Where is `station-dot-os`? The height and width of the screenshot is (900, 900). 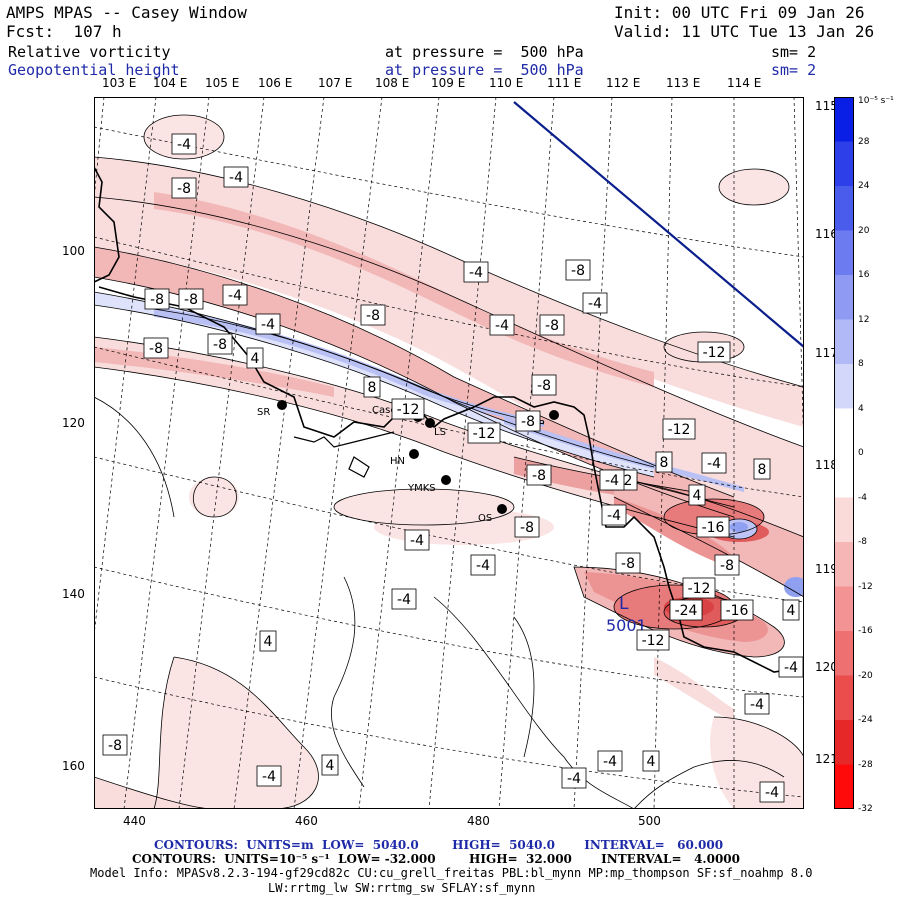 station-dot-os is located at coordinates (502, 509).